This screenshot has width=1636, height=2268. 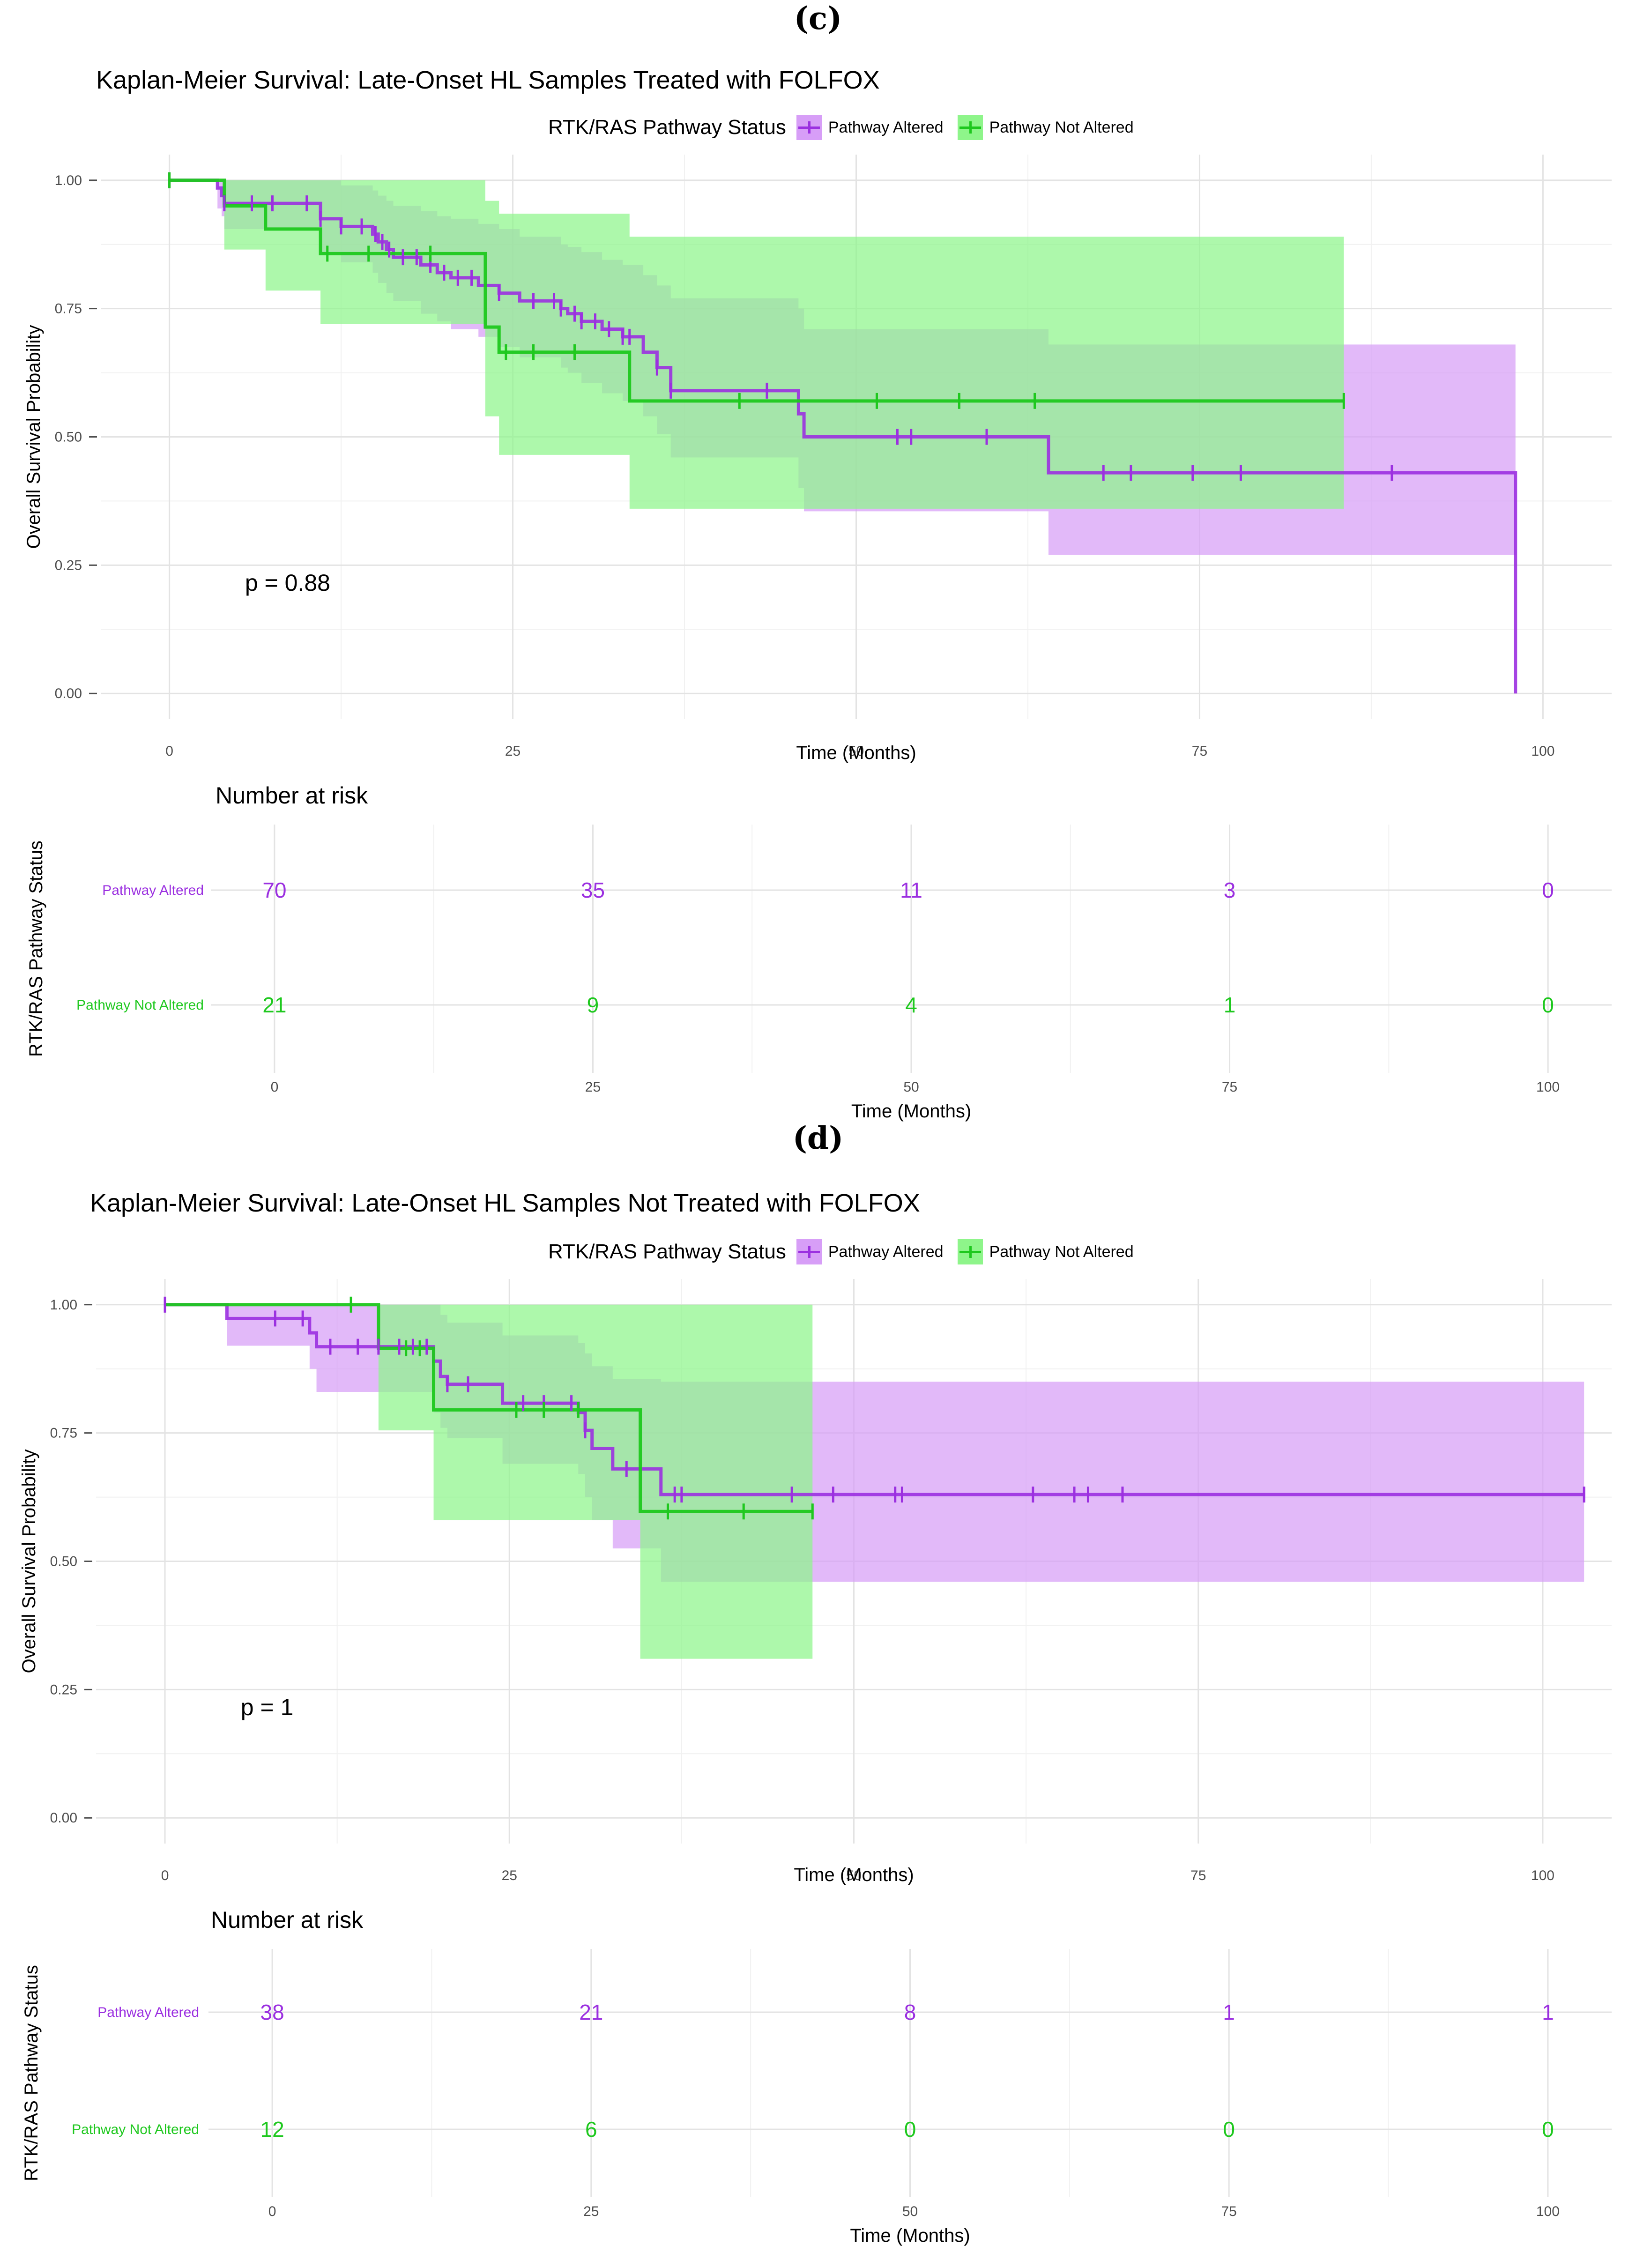 I want to click on risk-count-altered: 38, so click(x=272, y=2012).